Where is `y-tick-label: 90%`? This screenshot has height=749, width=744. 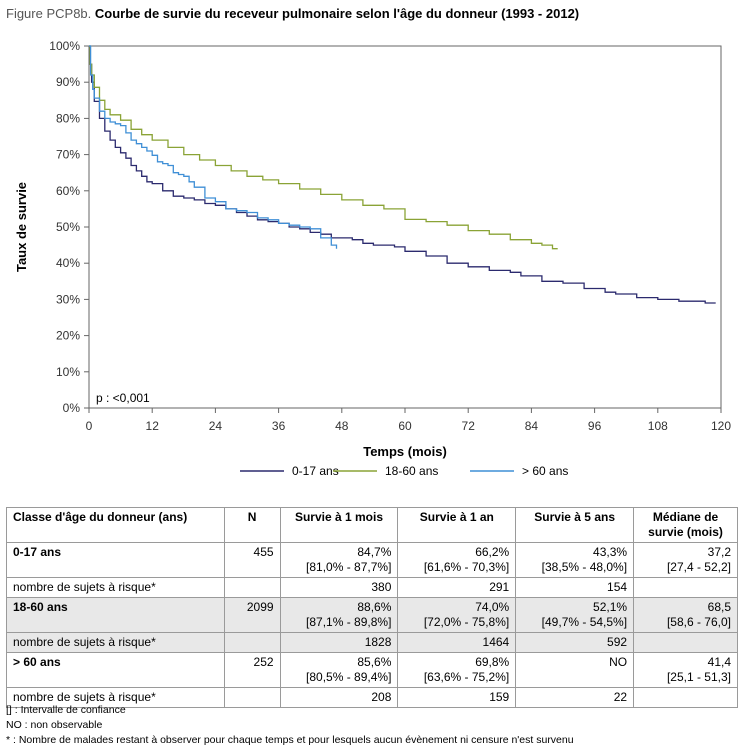
y-tick-label: 90% is located at coordinates (68, 82).